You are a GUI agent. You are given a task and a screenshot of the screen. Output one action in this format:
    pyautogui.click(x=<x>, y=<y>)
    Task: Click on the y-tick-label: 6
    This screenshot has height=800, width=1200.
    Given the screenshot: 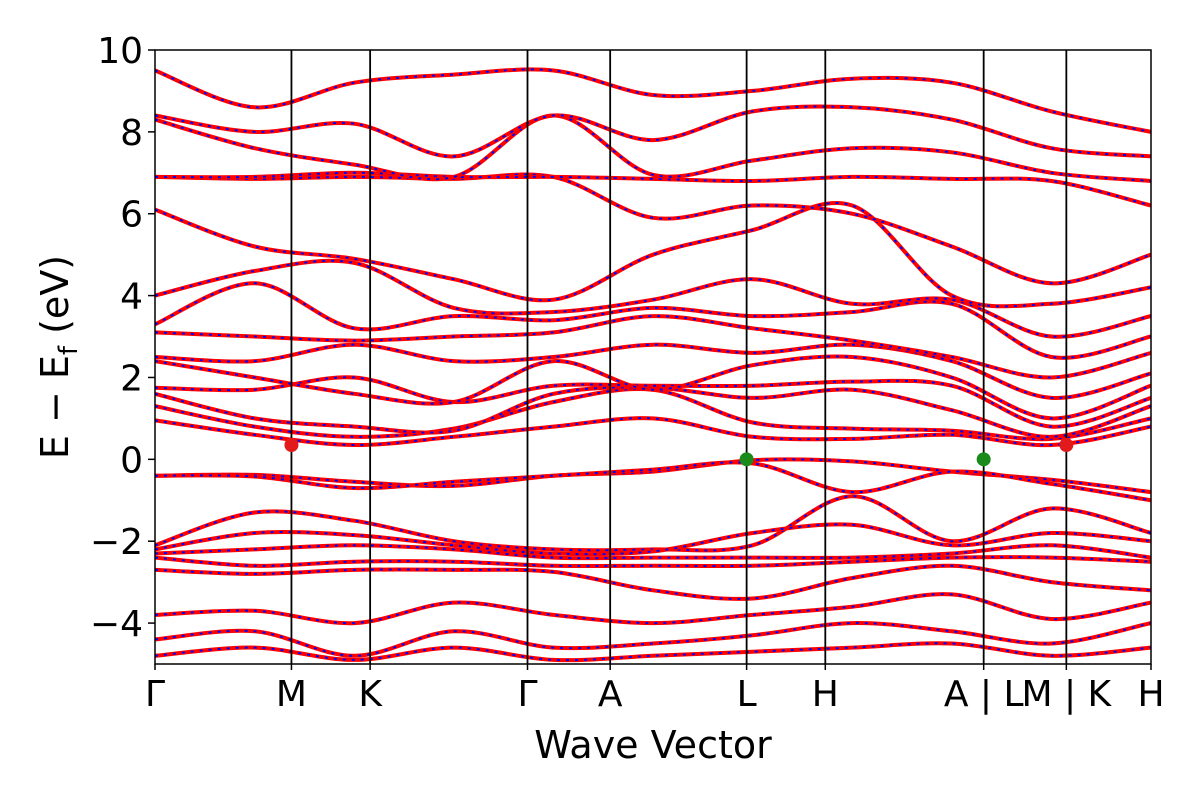 What is the action you would take?
    pyautogui.click(x=131, y=215)
    